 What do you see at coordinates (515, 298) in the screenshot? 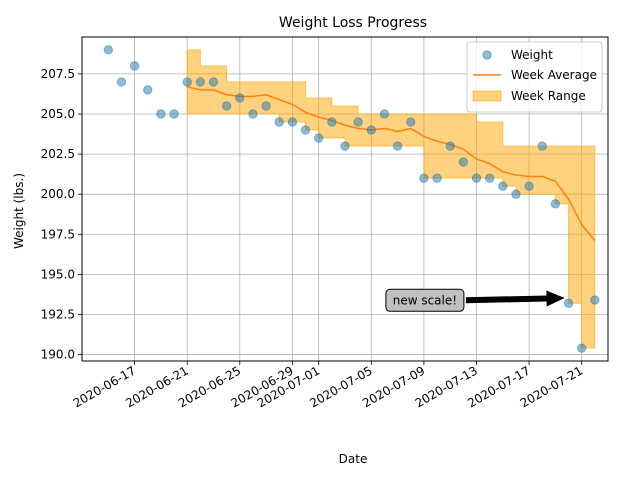
I see `annotation-arrow` at bounding box center [515, 298].